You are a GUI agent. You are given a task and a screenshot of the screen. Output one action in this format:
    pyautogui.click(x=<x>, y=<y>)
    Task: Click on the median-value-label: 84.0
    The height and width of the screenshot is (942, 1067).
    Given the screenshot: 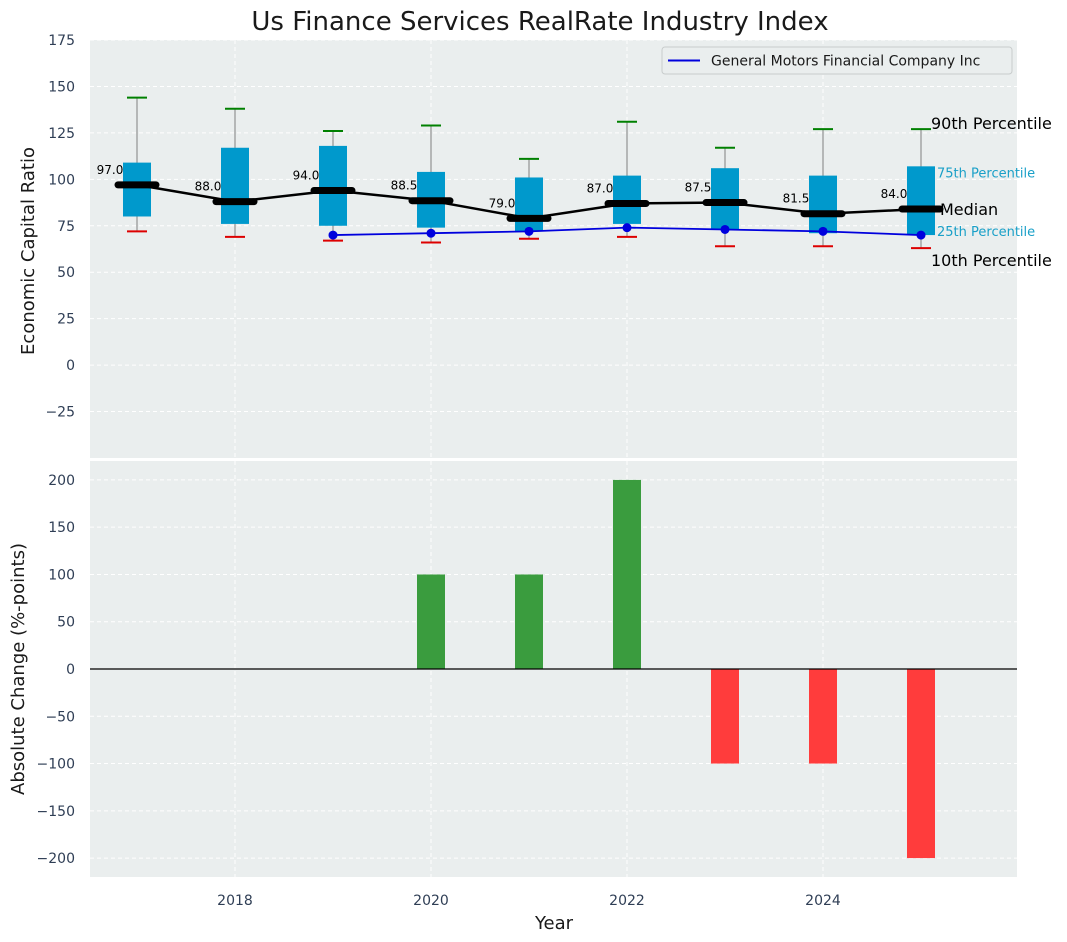 What is the action you would take?
    pyautogui.click(x=894, y=194)
    